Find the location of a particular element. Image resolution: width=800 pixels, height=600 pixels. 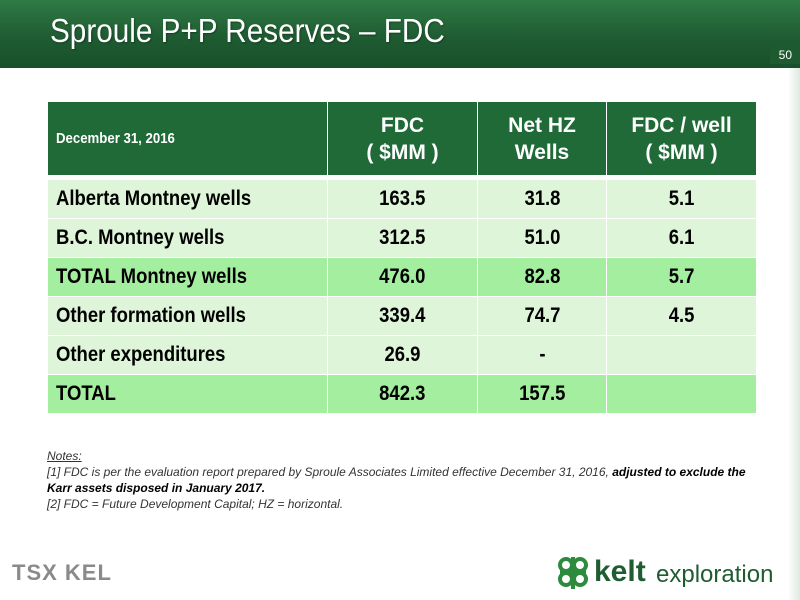

cell-per-well: 6.1 is located at coordinates (681, 238).